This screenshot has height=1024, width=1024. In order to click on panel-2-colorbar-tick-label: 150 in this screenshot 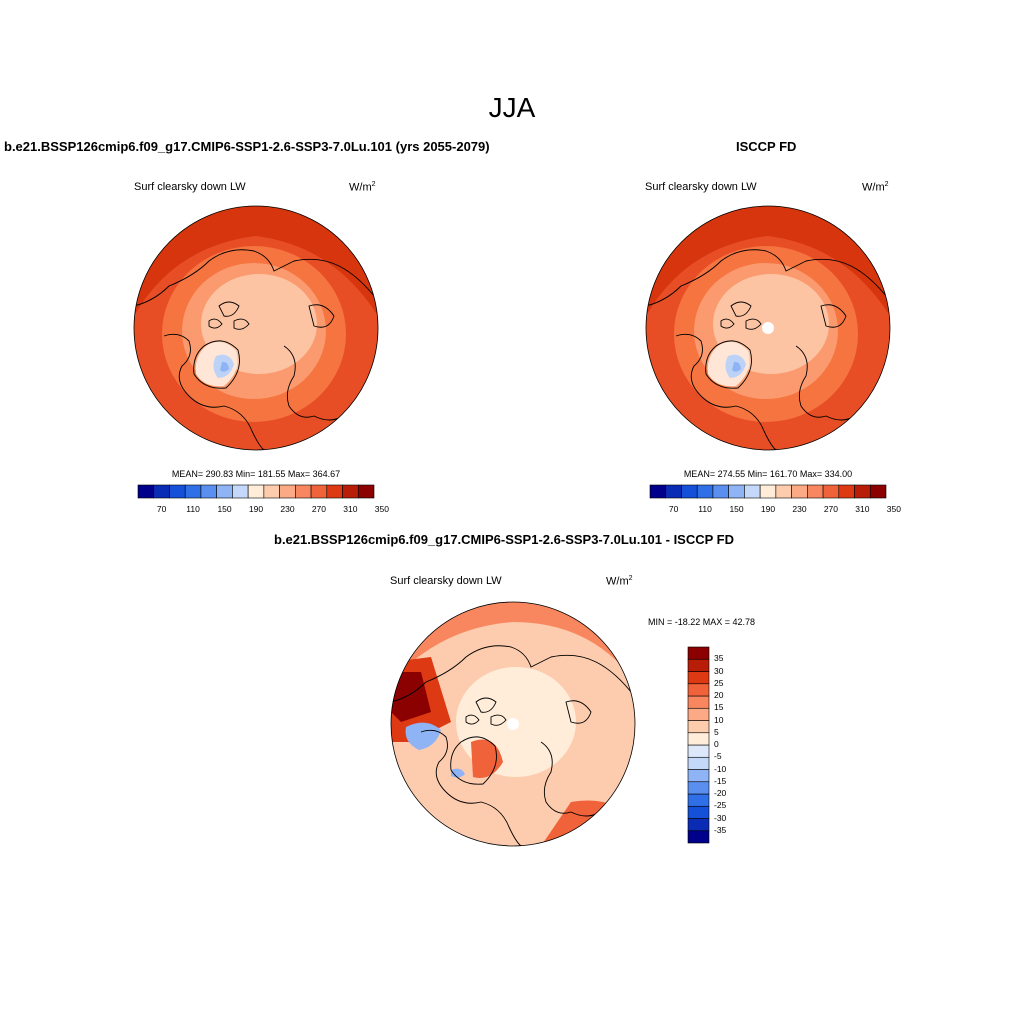, I will do `click(736, 509)`.